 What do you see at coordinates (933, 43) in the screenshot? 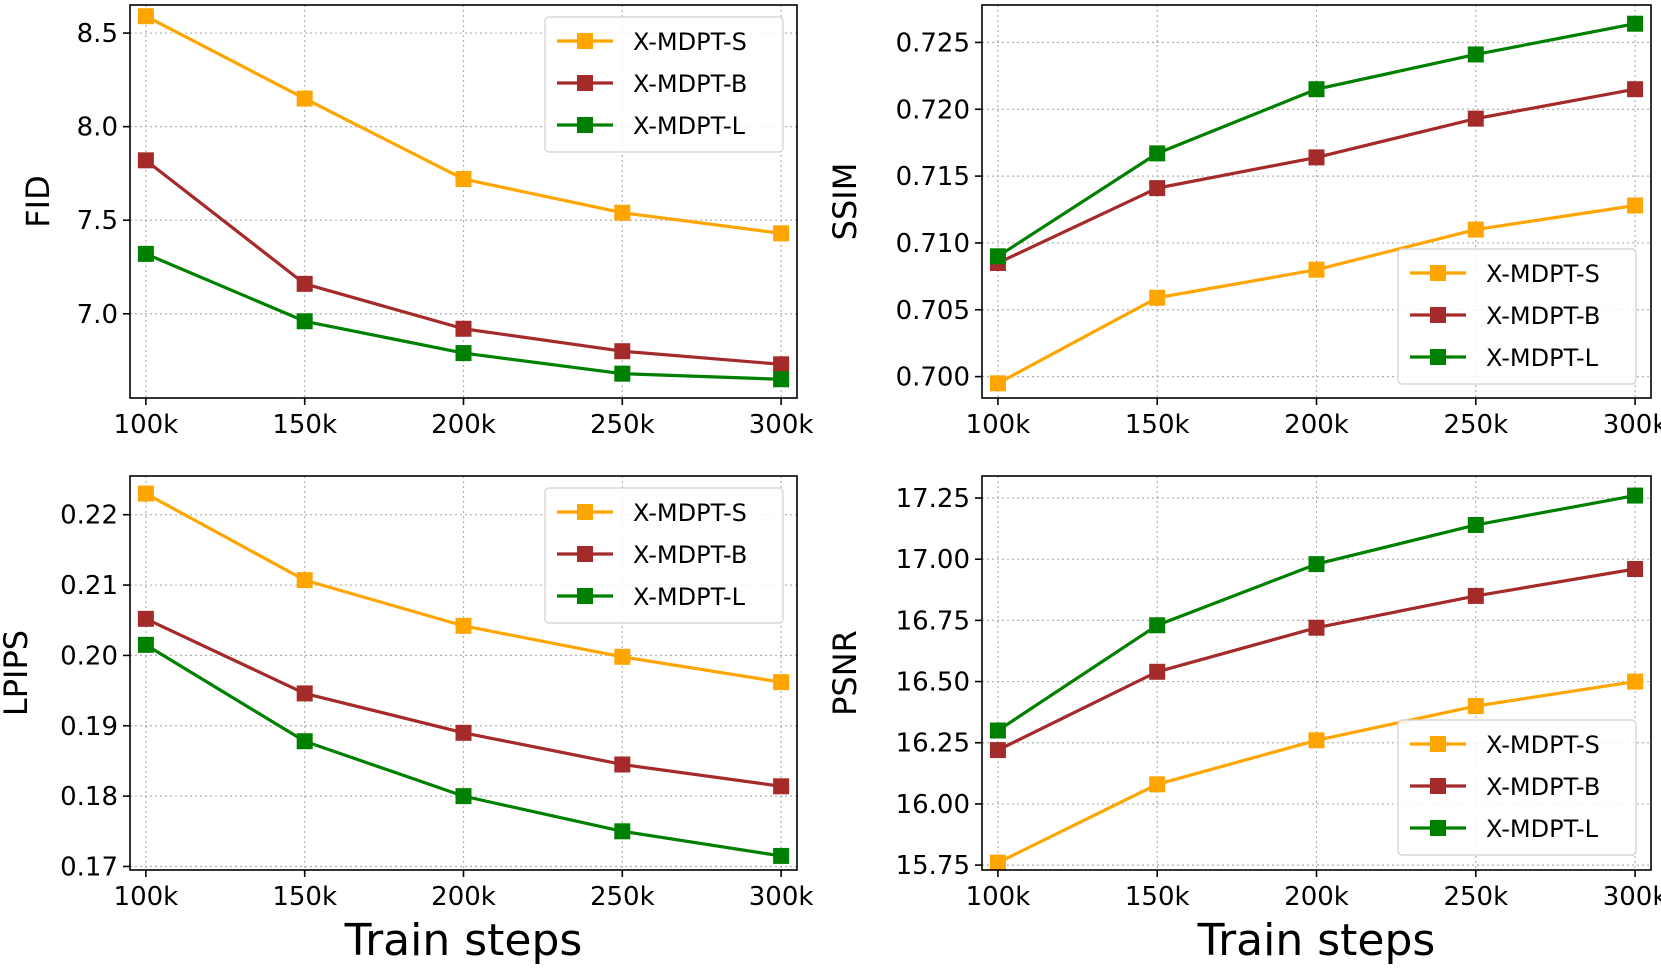
I see `y-tick-label: 0.725` at bounding box center [933, 43].